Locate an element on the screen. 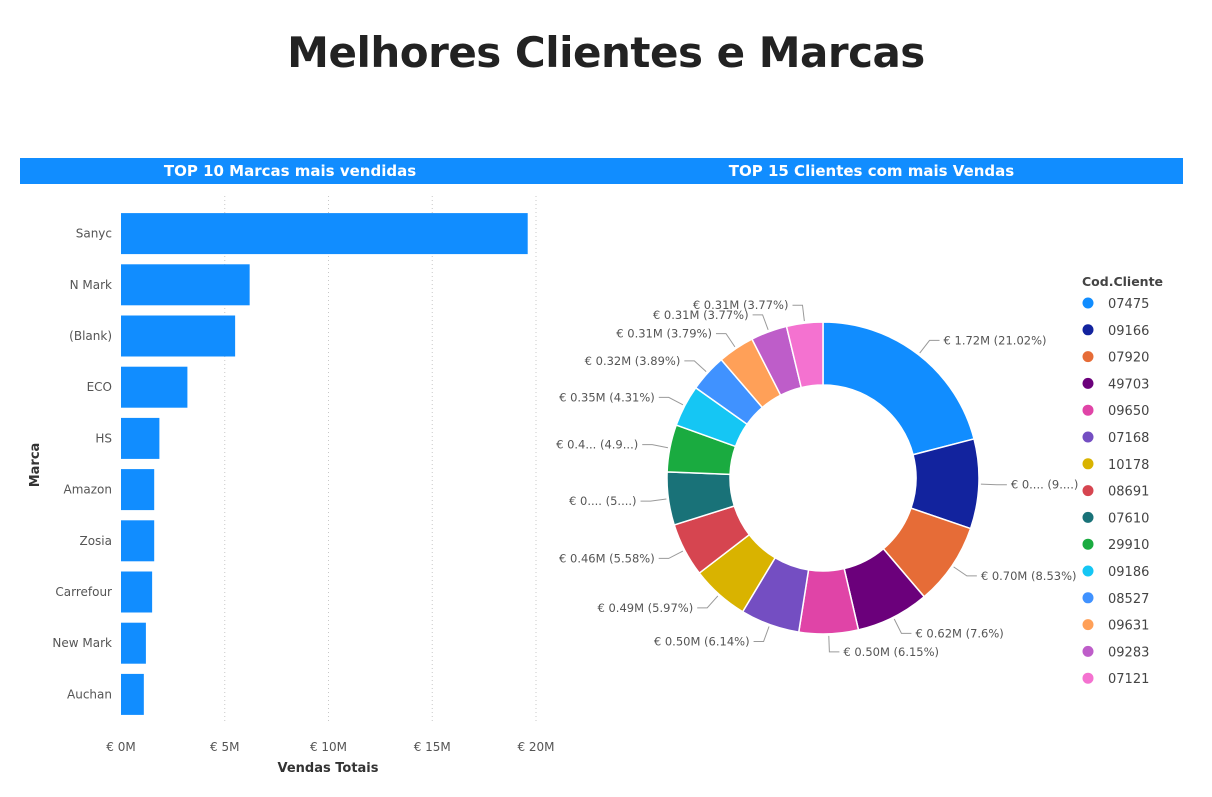  data-label: € 0.35M (4.31%) is located at coordinates (607, 397).